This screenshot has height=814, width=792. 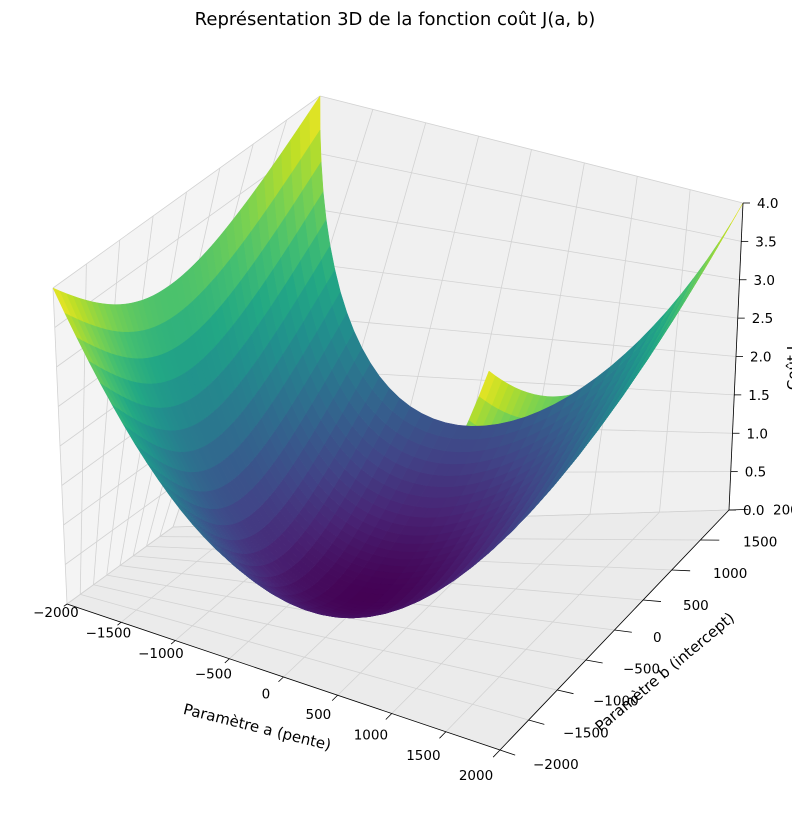 I want to click on y-tick-label: −500, so click(x=641, y=670).